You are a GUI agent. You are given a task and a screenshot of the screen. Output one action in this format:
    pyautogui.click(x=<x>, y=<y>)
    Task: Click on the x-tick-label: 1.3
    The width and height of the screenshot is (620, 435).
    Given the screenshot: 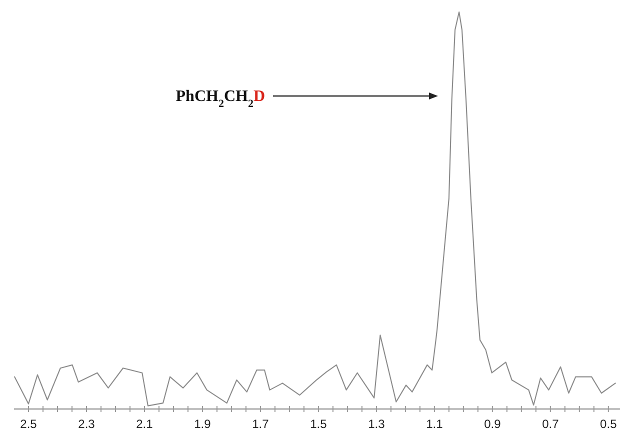 What is the action you would take?
    pyautogui.click(x=377, y=424)
    